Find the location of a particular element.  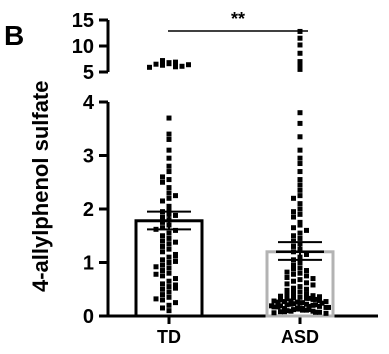

y-tick-label: 5 is located at coordinates (88, 73).